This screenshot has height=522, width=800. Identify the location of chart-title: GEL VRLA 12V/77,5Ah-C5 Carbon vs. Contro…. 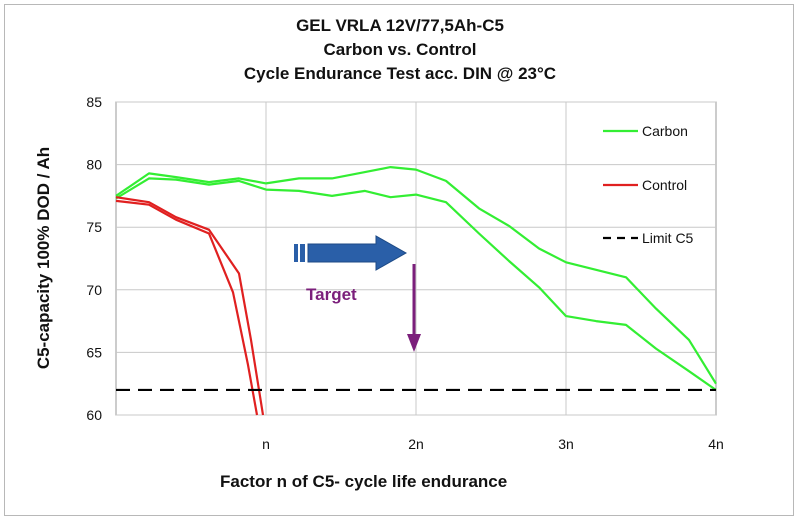
(400, 50).